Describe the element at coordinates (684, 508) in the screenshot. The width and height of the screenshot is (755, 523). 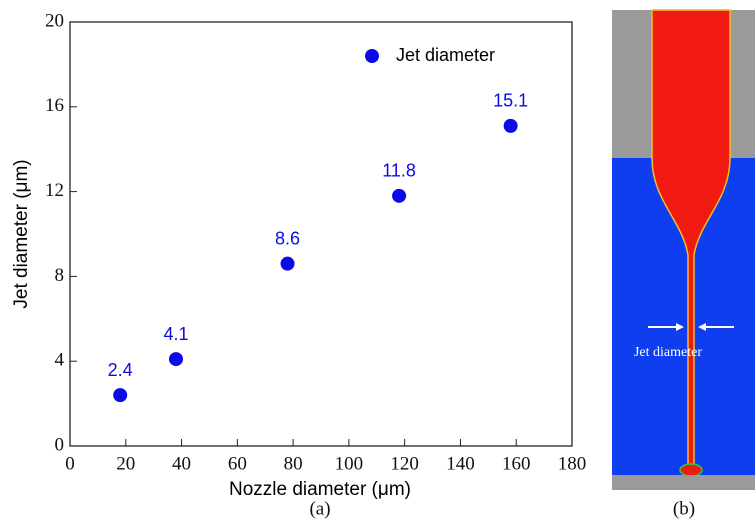
I see `panel-label: (b)` at that location.